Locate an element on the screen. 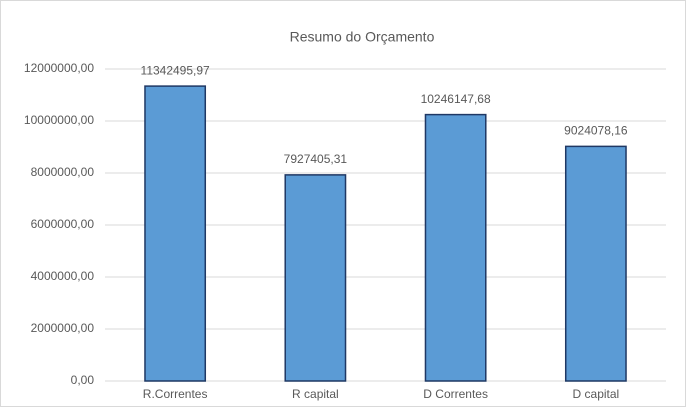  y-tick-label: 12000000,00 is located at coordinates (59, 68).